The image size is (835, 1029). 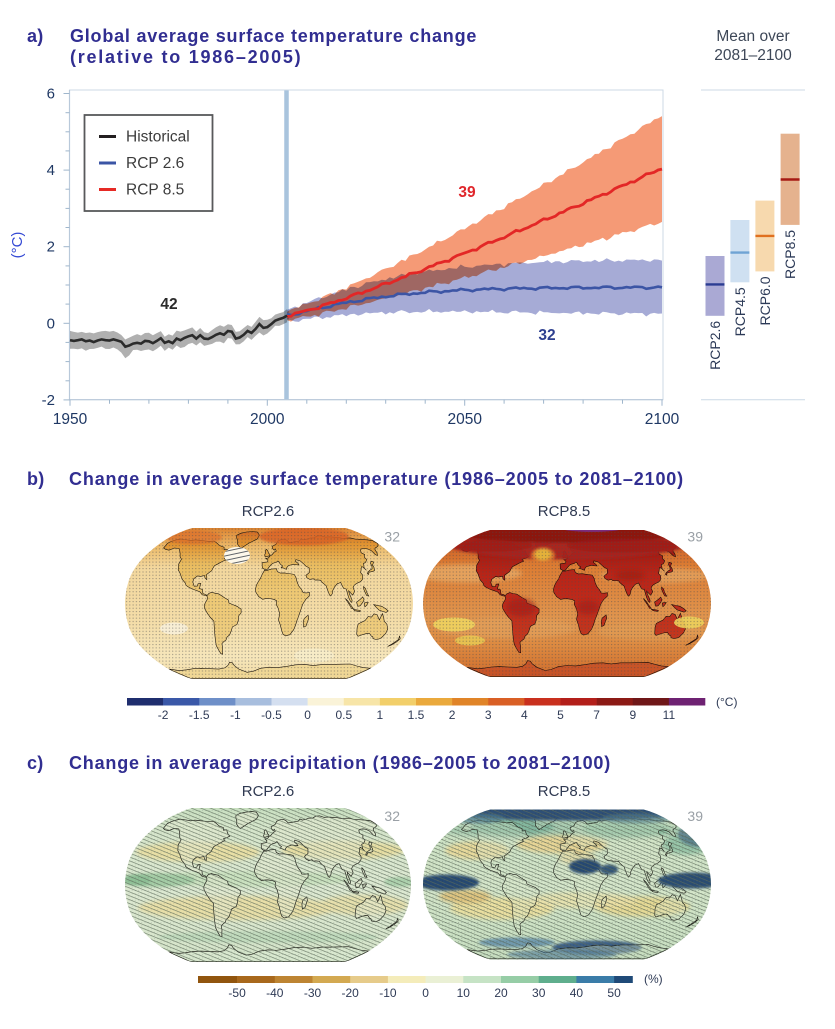 I want to click on svg-text: 10, so click(x=464, y=993).